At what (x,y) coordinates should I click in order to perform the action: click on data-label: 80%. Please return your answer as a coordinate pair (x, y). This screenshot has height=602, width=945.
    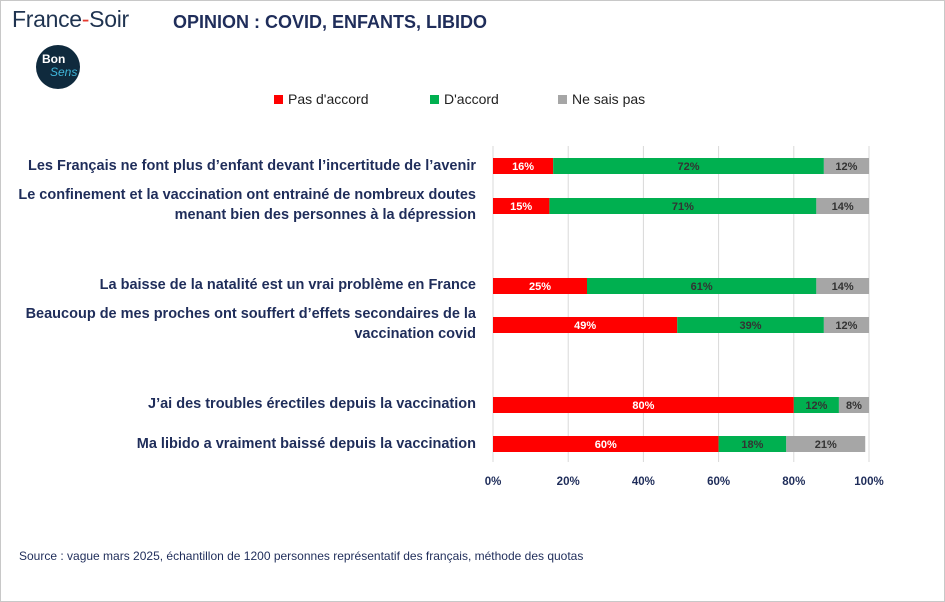
    Looking at the image, I should click on (643, 406).